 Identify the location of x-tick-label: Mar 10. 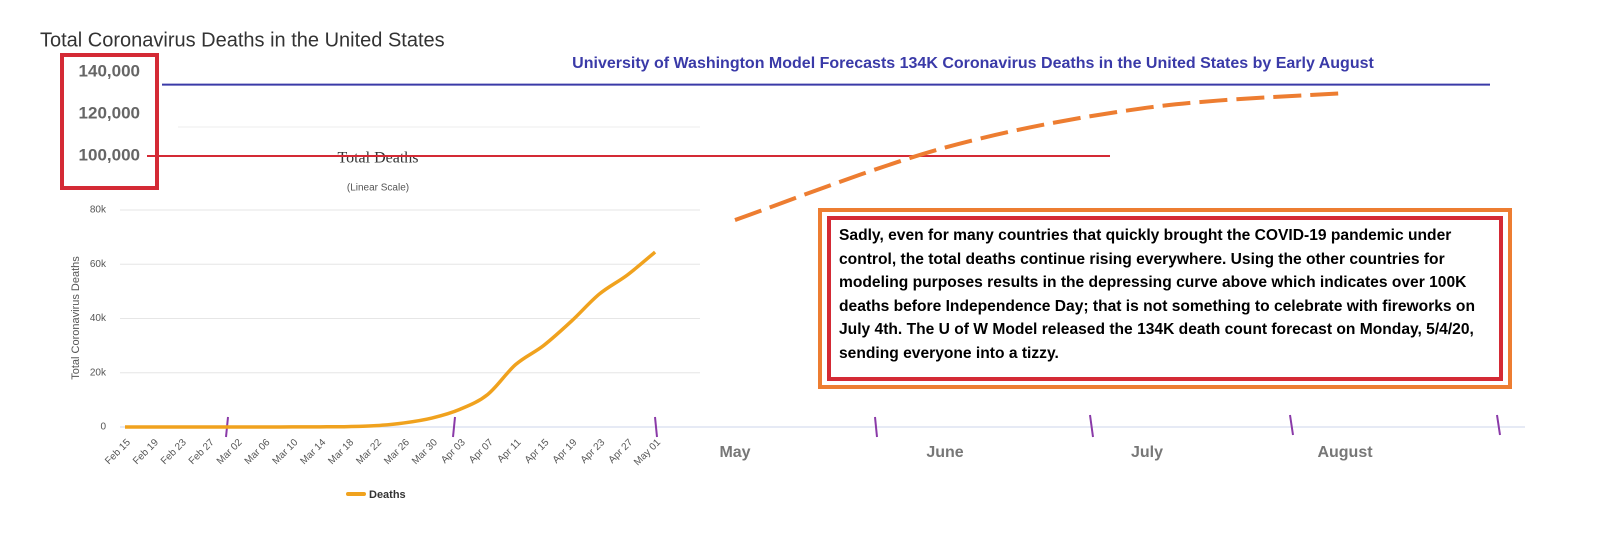
(286, 452).